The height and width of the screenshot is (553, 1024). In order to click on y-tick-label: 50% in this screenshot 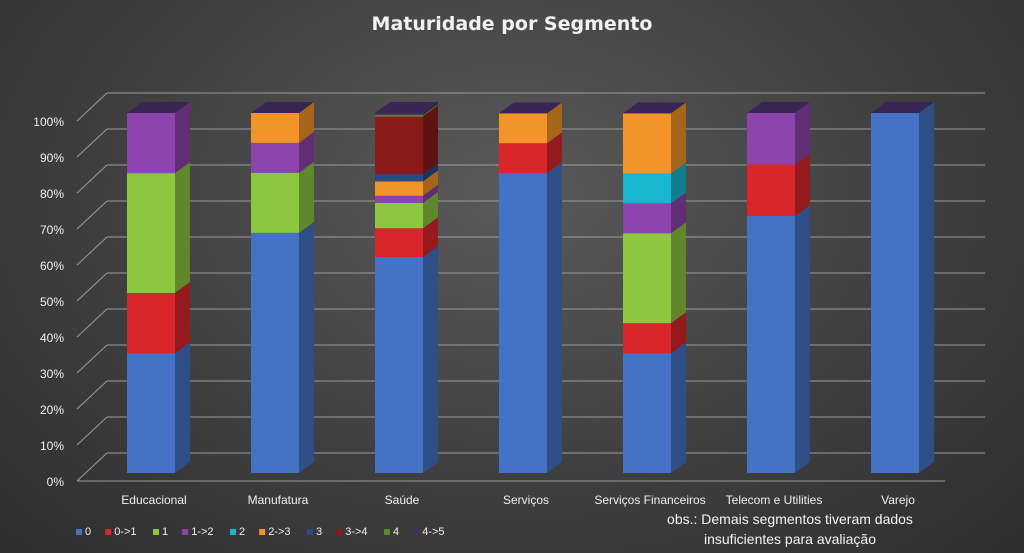, I will do `click(52, 302)`.